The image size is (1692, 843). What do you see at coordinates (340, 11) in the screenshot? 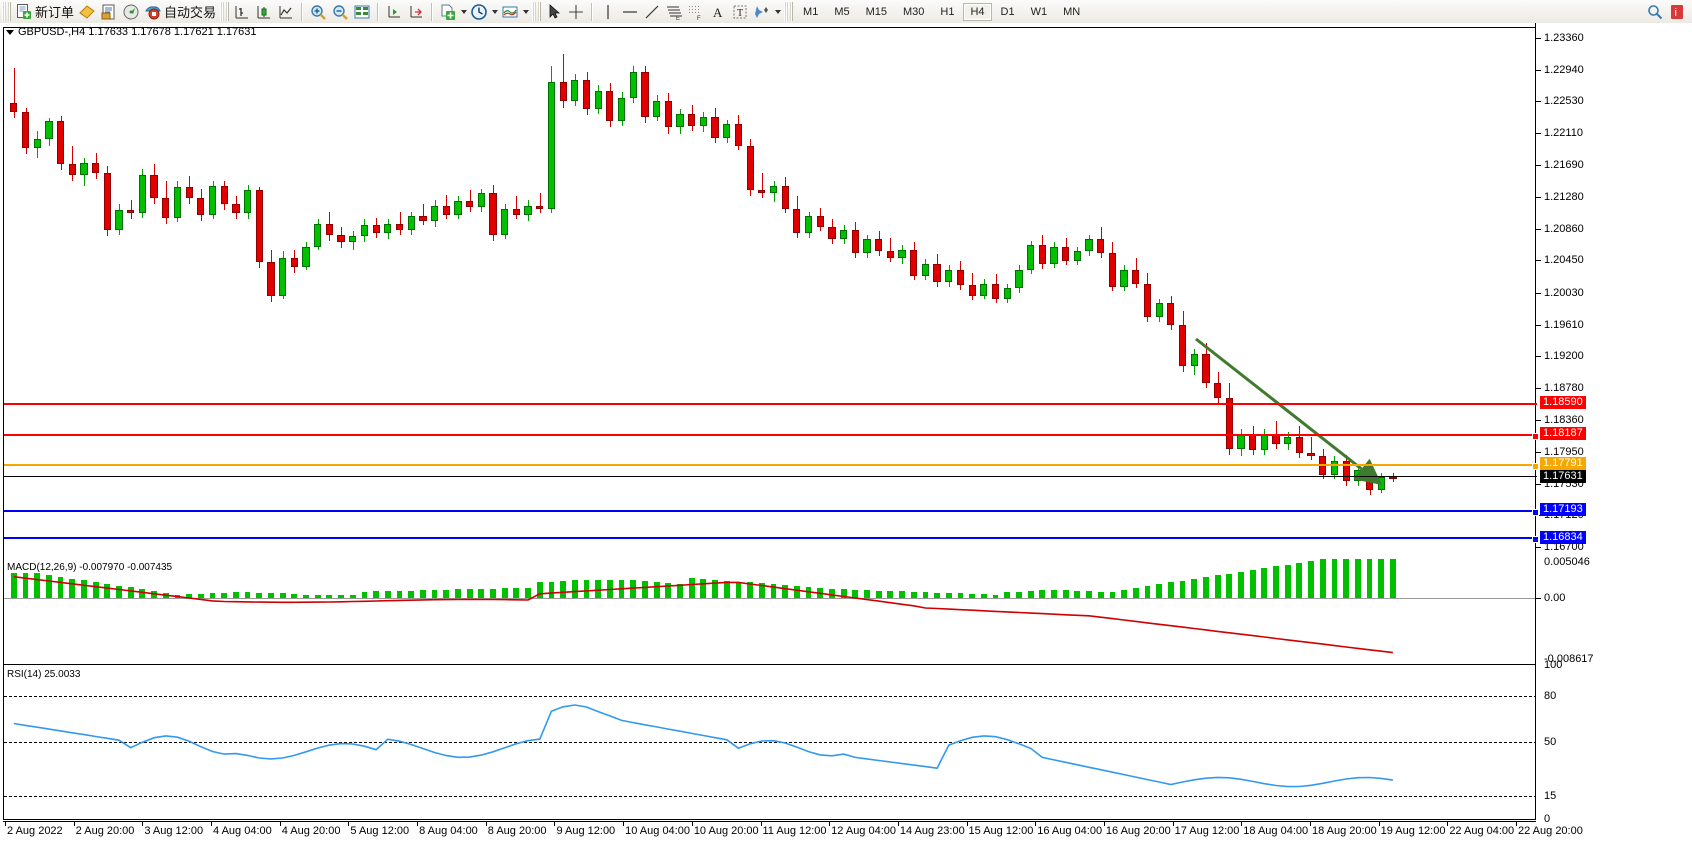
I see `zoom-out-button` at bounding box center [340, 11].